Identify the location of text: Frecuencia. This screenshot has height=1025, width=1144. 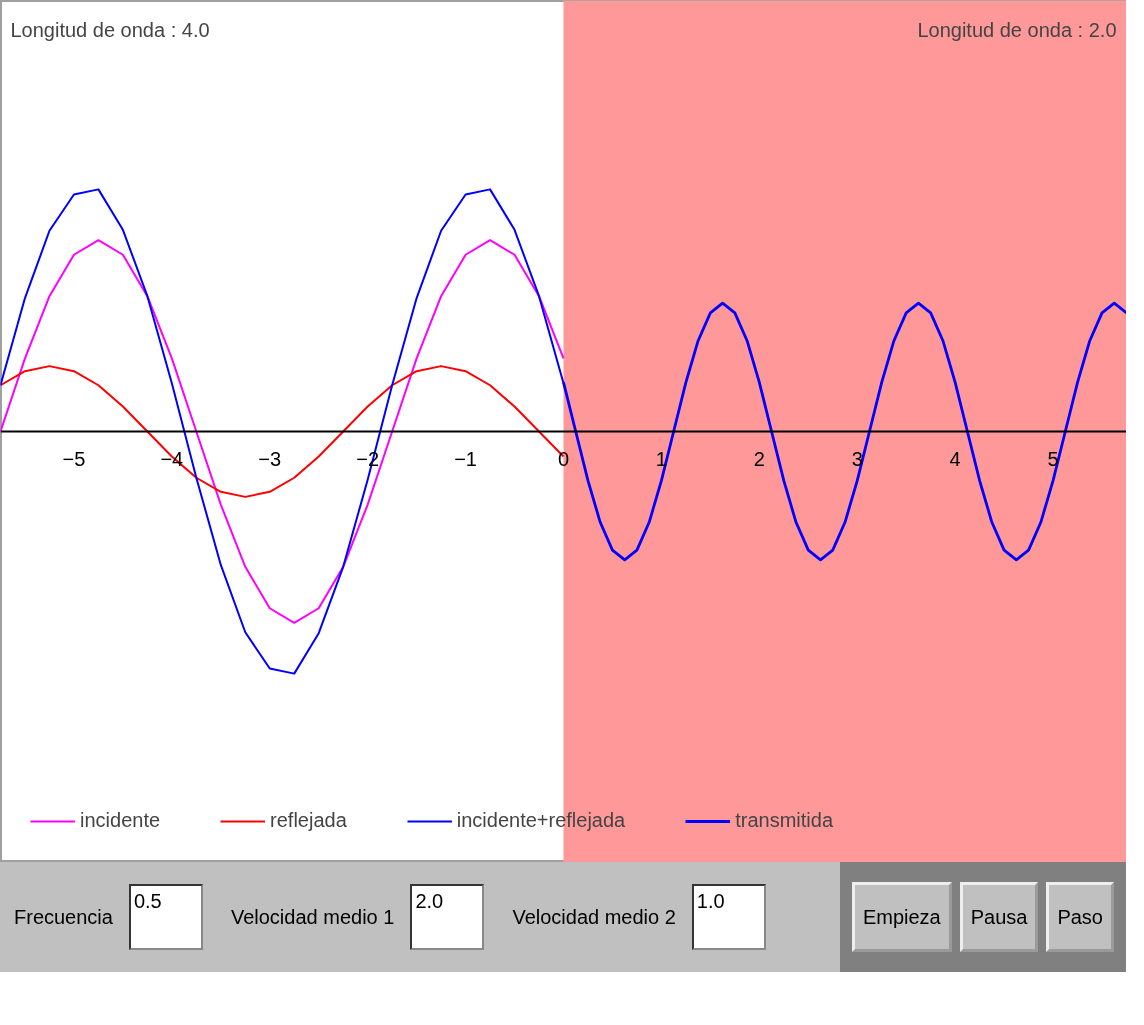
(63, 917).